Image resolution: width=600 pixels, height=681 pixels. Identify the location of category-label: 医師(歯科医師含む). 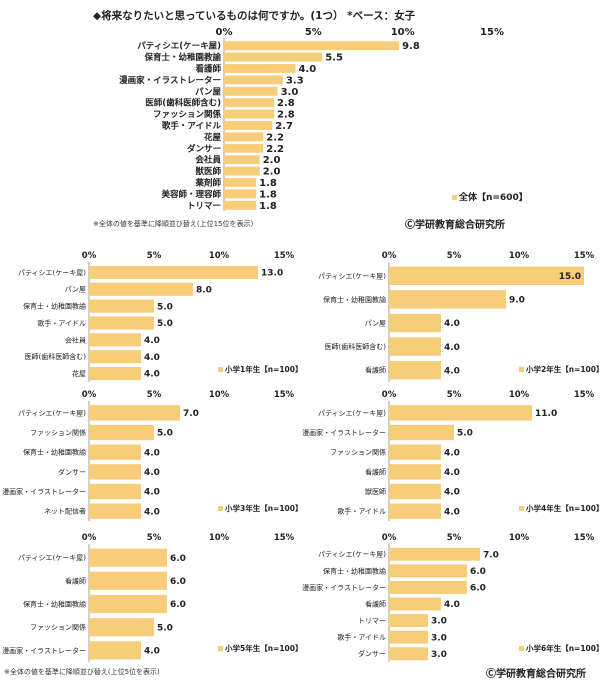
(56, 356).